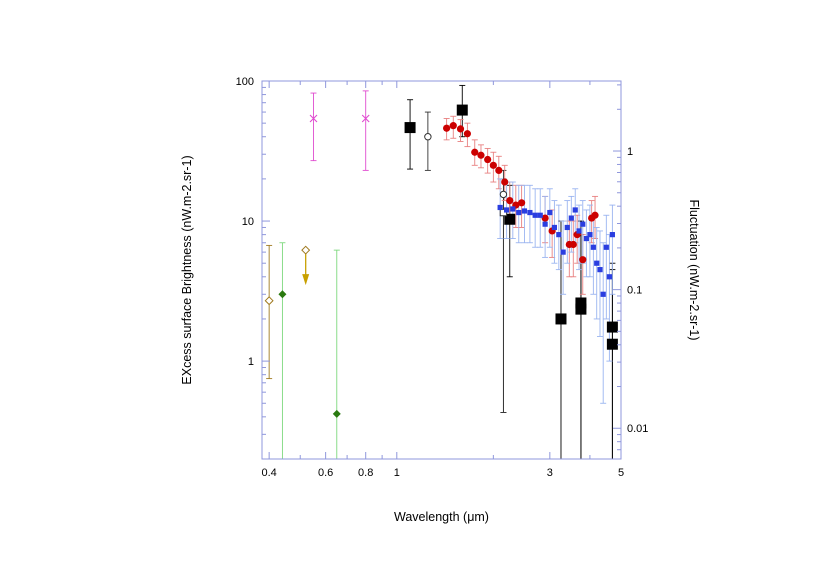 The width and height of the screenshot is (830, 587). Describe the element at coordinates (251, 362) in the screenshot. I see `y-left-tick-label: 1` at that location.